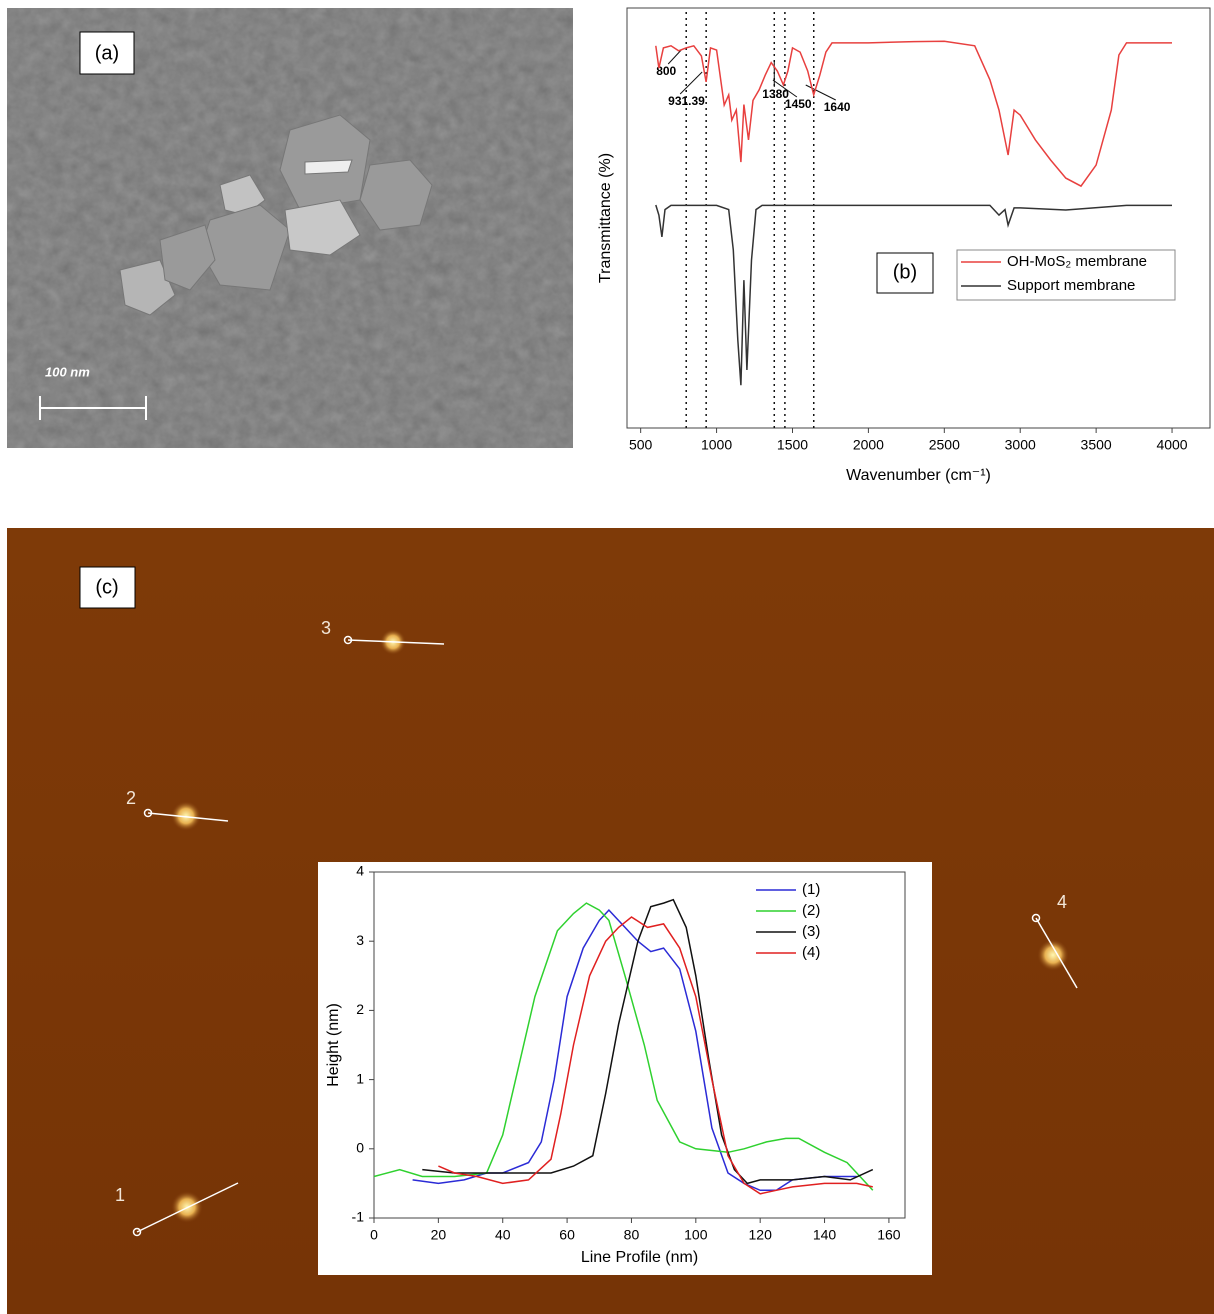  Describe the element at coordinates (1077, 261) in the screenshot. I see `legend-label: OH-MoS₂ membrane` at that location.